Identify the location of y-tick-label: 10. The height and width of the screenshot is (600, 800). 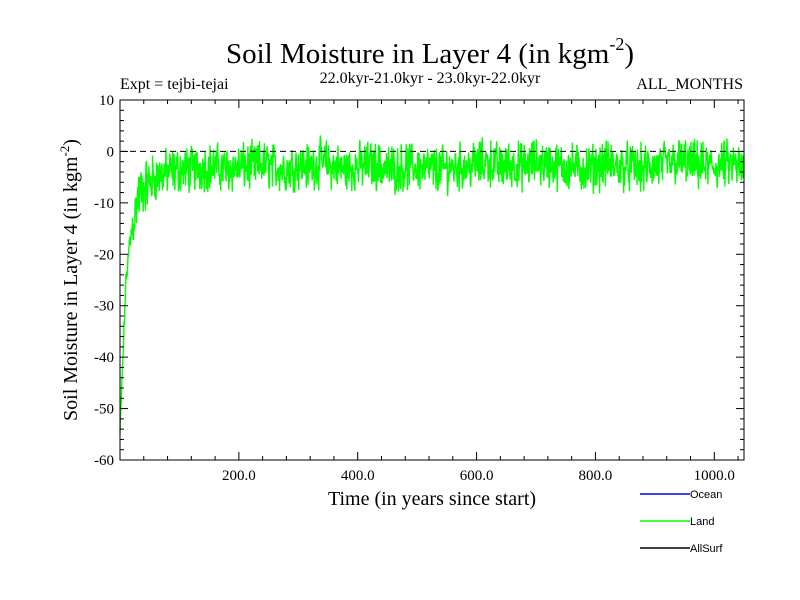
(106, 101).